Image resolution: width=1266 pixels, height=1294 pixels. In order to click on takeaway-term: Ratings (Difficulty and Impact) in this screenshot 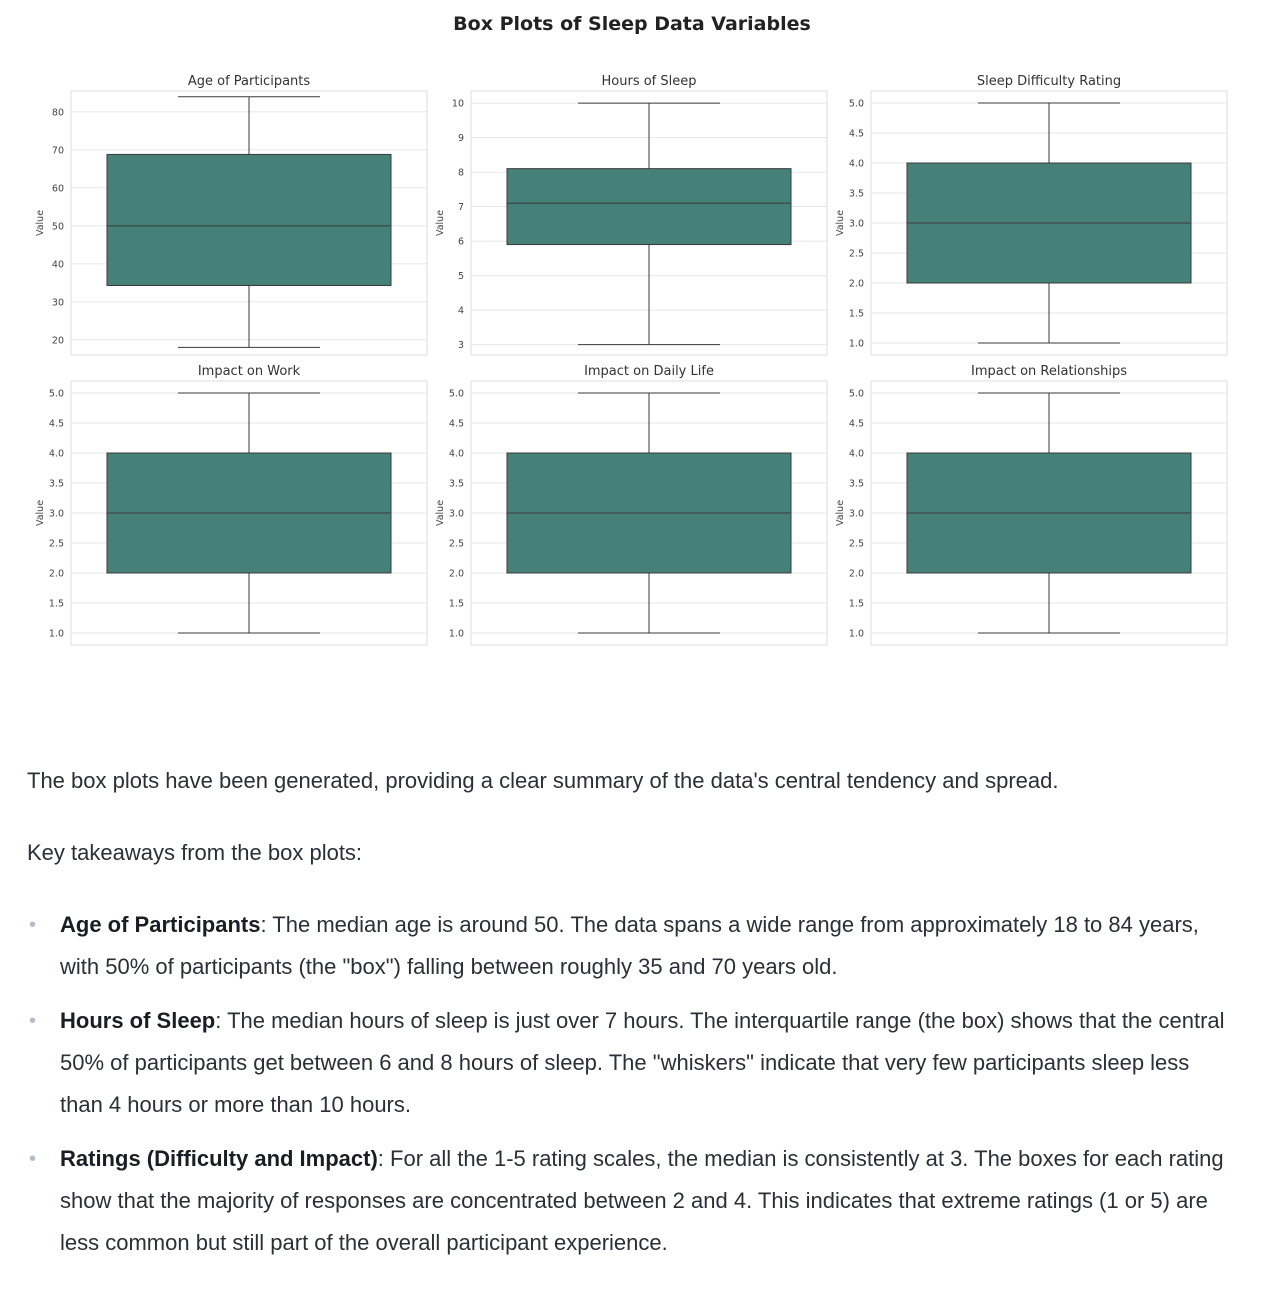, I will do `click(219, 1158)`.